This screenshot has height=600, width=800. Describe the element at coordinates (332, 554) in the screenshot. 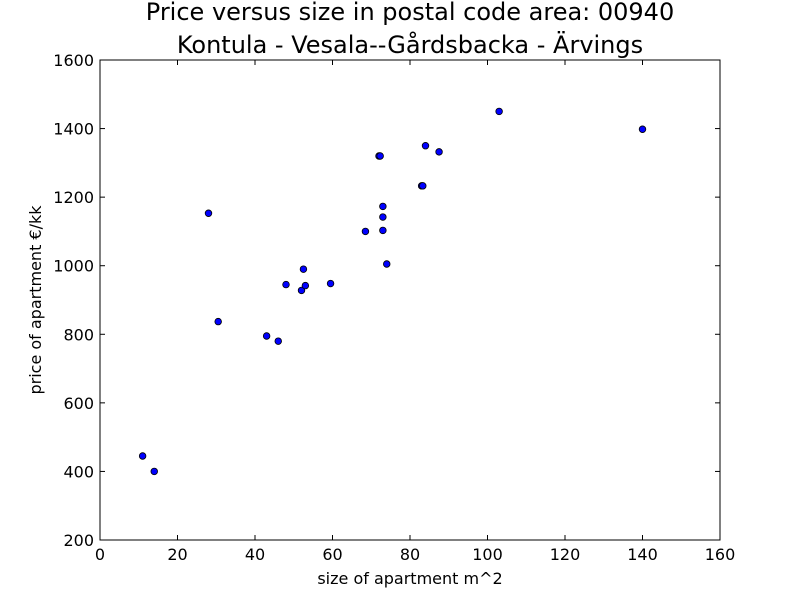

I see `x-tick-label: 60` at that location.